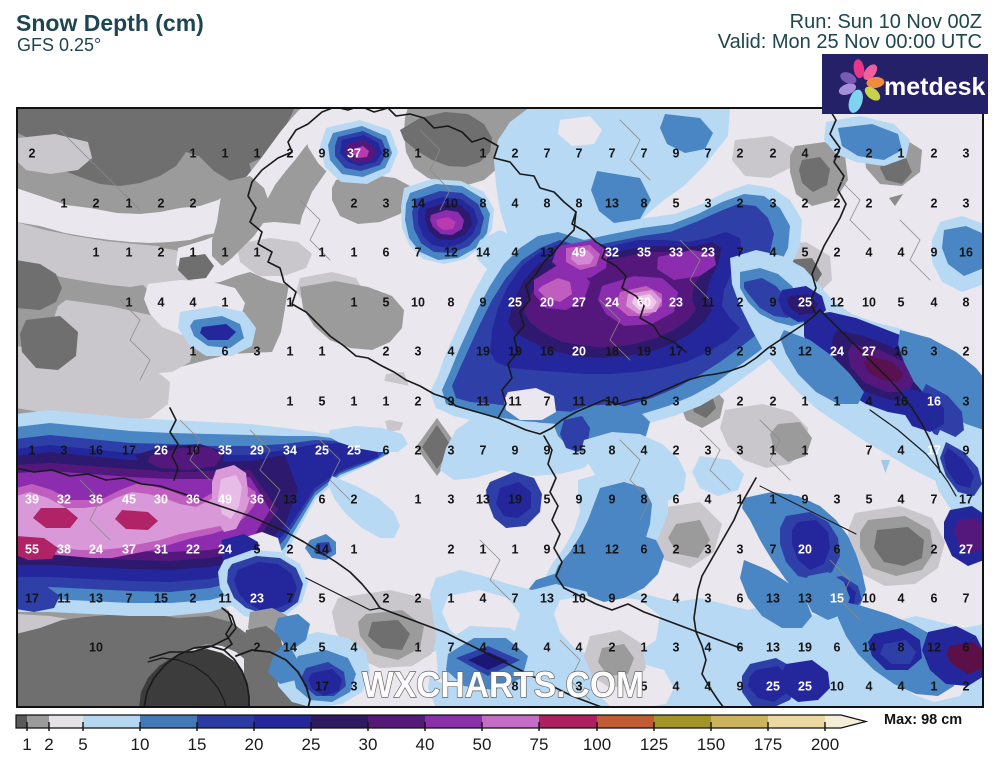 Image resolution: width=1000 pixels, height=768 pixels. What do you see at coordinates (257, 599) in the screenshot?
I see `svg-text: 23` at bounding box center [257, 599].